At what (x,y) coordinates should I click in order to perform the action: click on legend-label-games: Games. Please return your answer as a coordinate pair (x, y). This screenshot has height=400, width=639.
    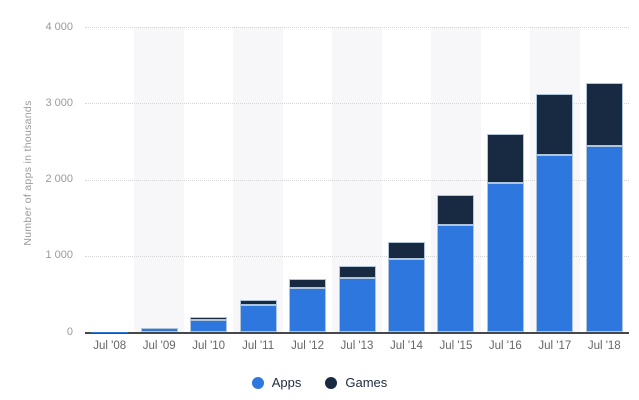
    Looking at the image, I should click on (366, 382).